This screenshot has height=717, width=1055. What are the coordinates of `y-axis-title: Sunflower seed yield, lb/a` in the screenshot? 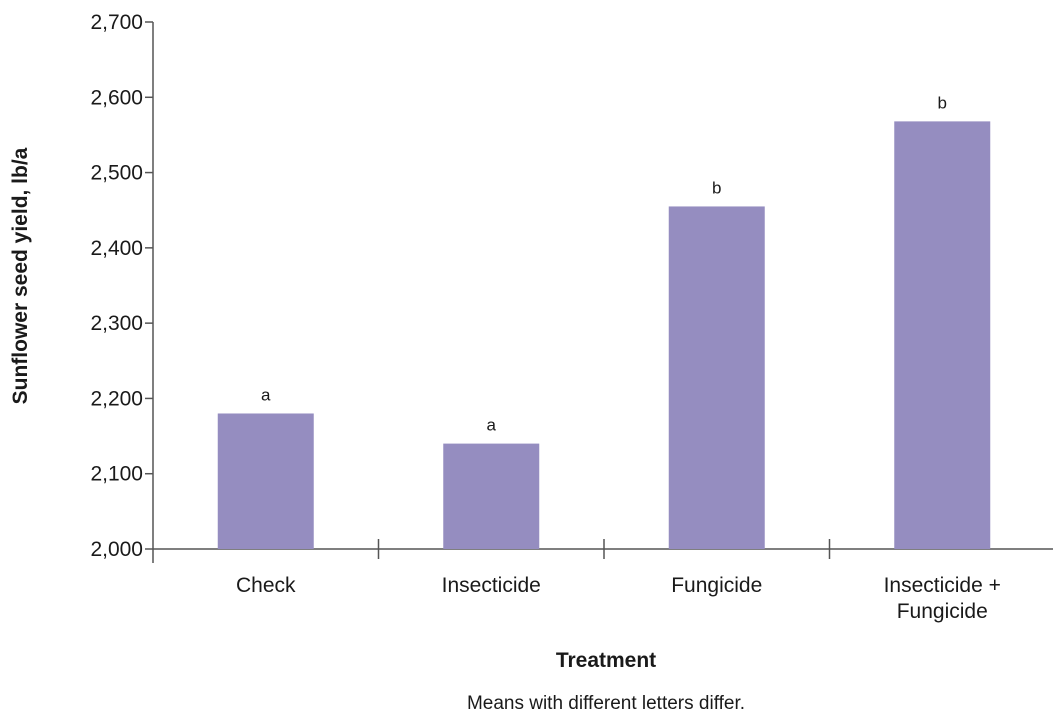 It's located at (20, 275).